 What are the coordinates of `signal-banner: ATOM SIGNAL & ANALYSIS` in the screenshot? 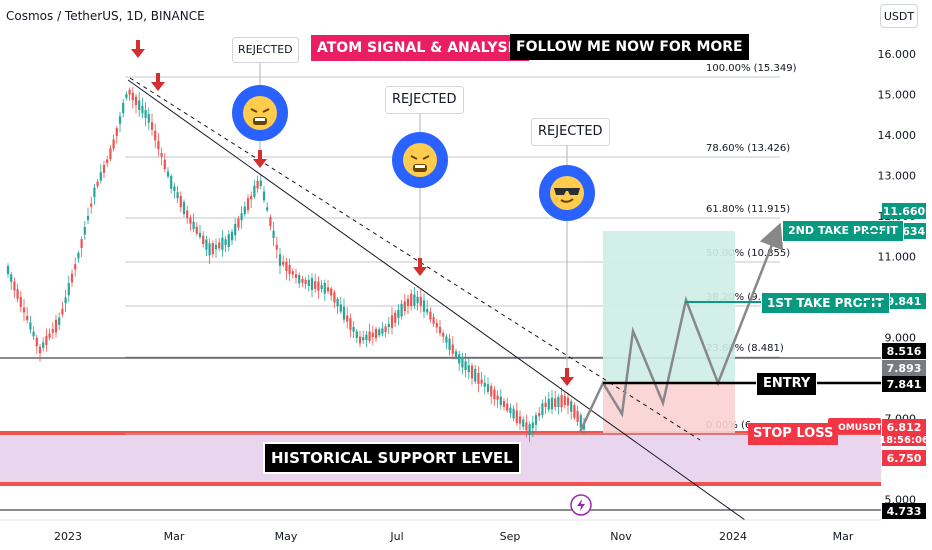 It's located at (420, 48).